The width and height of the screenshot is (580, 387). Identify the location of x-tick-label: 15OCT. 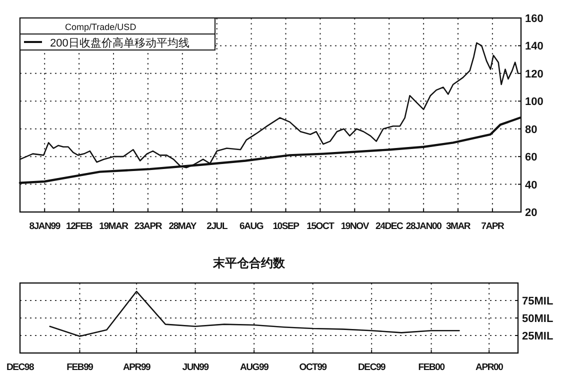
(320, 226).